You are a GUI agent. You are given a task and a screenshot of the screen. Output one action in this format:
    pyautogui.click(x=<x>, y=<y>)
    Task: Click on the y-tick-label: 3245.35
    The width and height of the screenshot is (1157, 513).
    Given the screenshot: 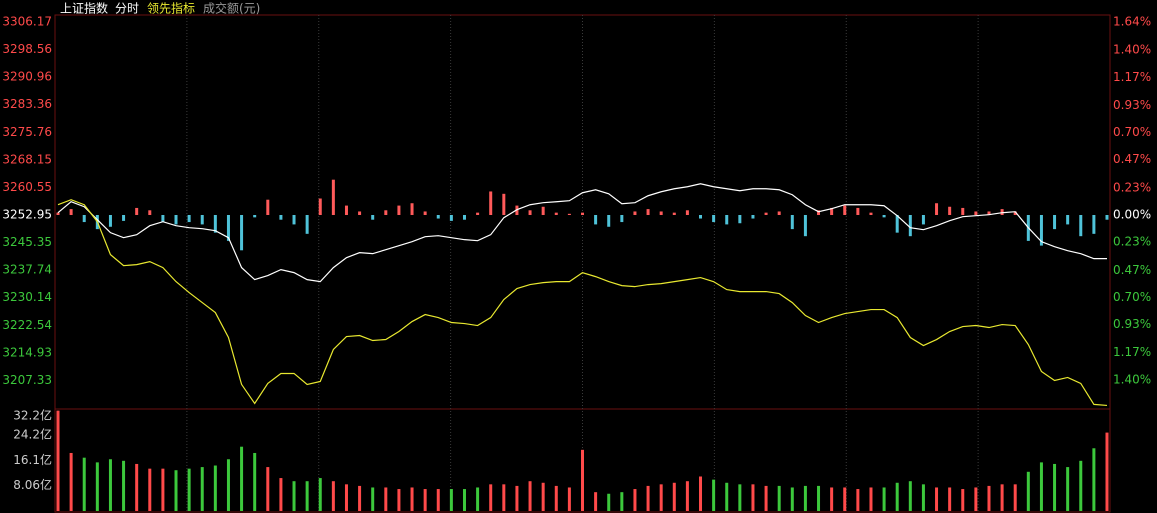 What is the action you would take?
    pyautogui.click(x=27, y=242)
    